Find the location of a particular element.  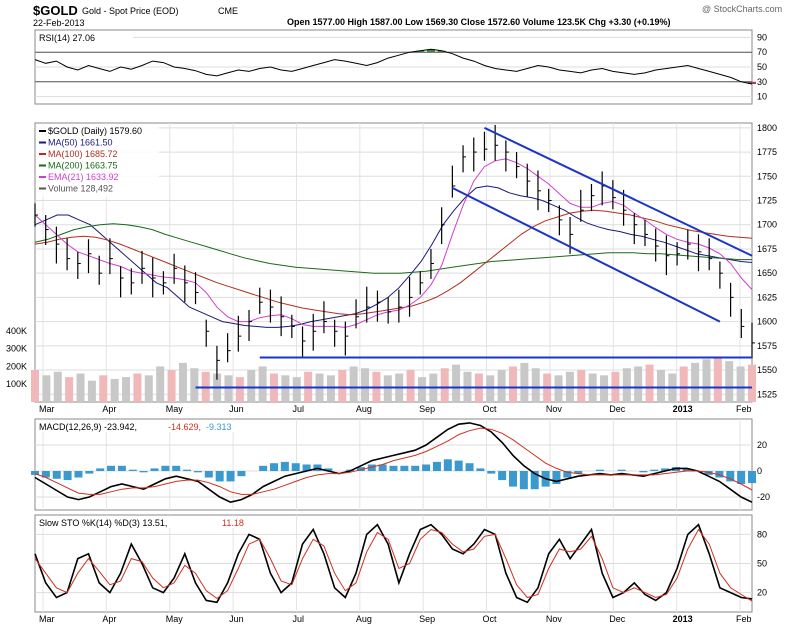

downtrend-upper-line is located at coordinates (618, 191).